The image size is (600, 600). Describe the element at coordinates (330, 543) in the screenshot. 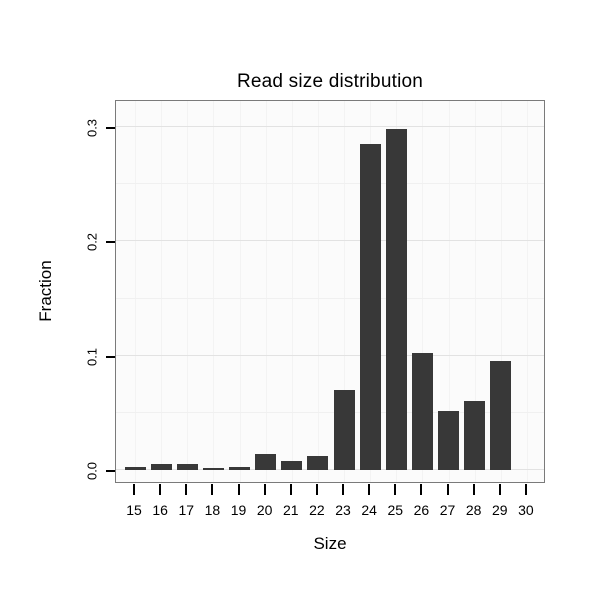

I see `x-axis-title: Size` at that location.